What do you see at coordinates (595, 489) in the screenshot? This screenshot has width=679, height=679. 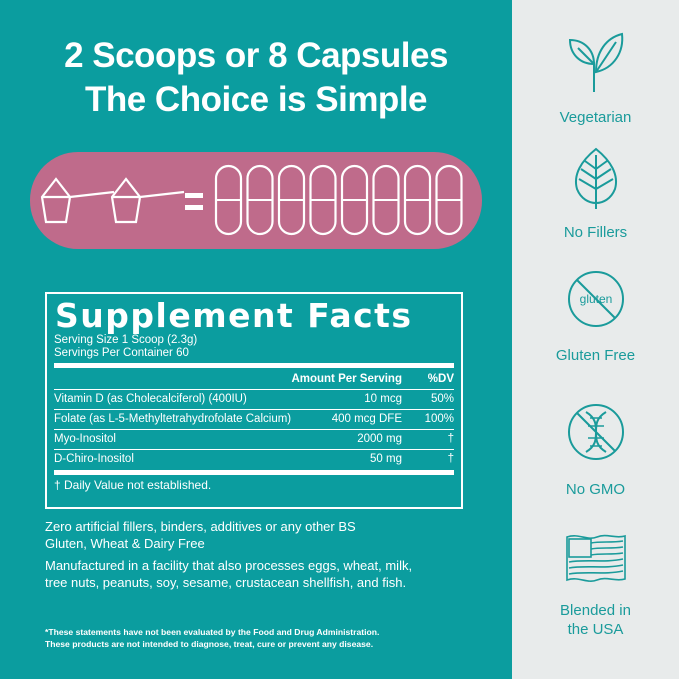 I see `feature-label: No GMO` at bounding box center [595, 489].